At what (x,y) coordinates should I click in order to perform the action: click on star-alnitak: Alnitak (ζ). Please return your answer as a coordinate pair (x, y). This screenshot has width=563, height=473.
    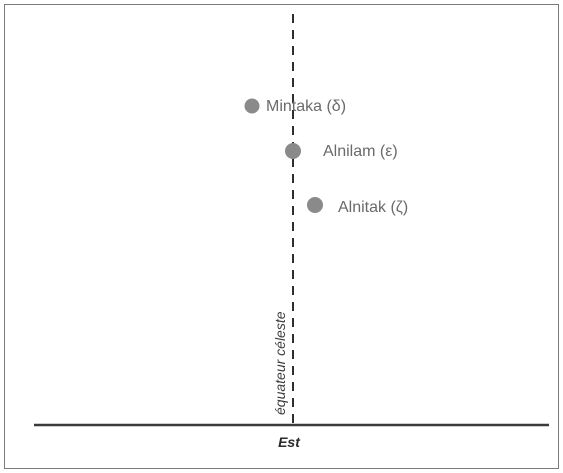
    Looking at the image, I should click on (357, 206).